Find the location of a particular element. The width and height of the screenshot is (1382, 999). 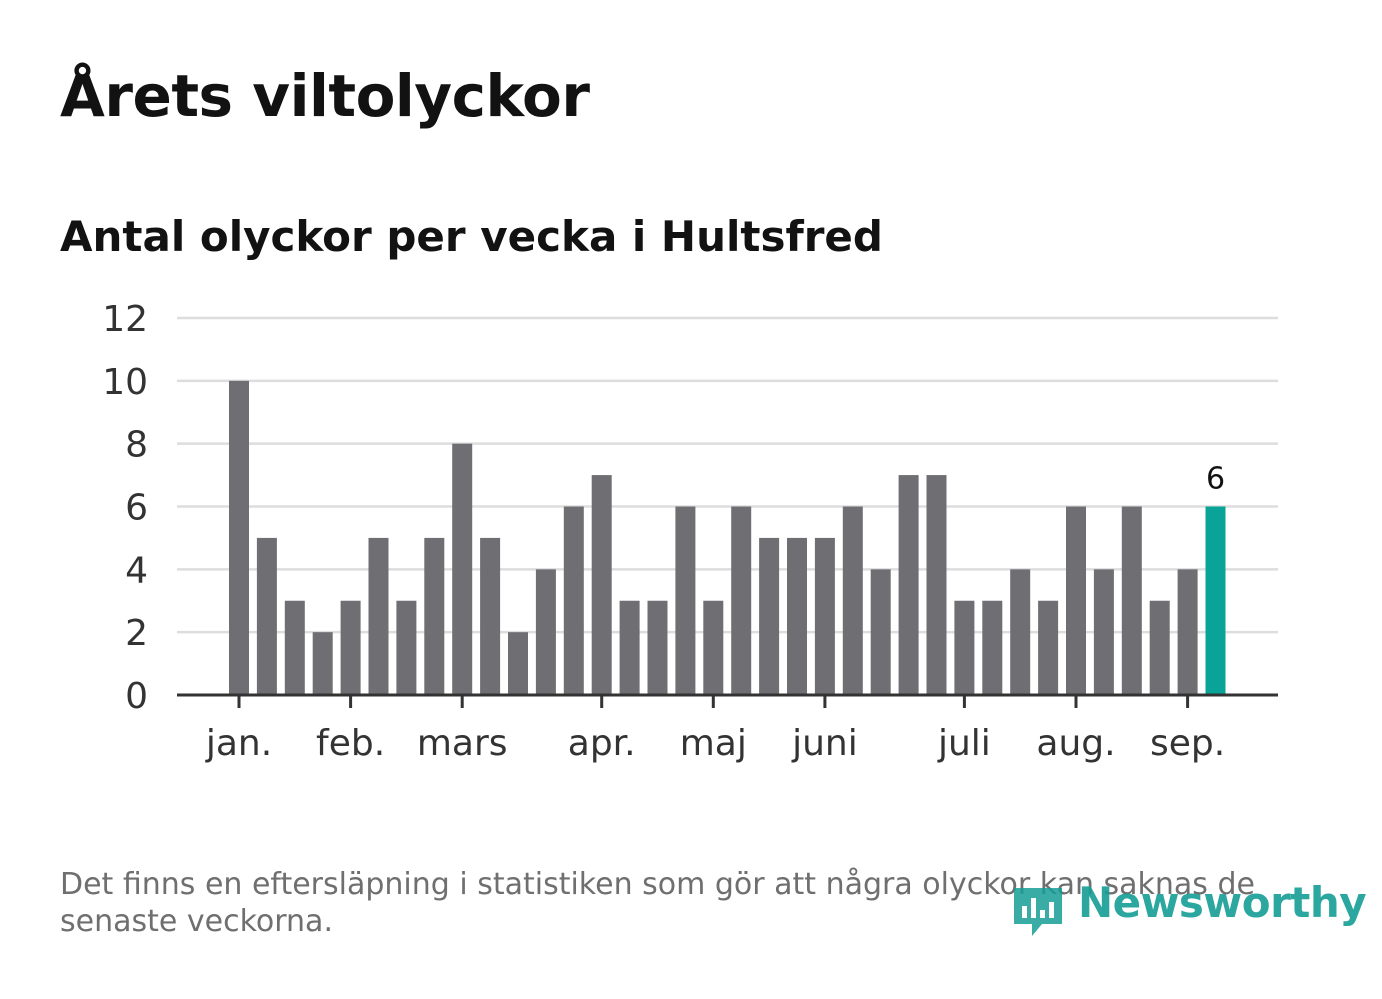

newsworthy-logo-icon is located at coordinates (1038, 912).